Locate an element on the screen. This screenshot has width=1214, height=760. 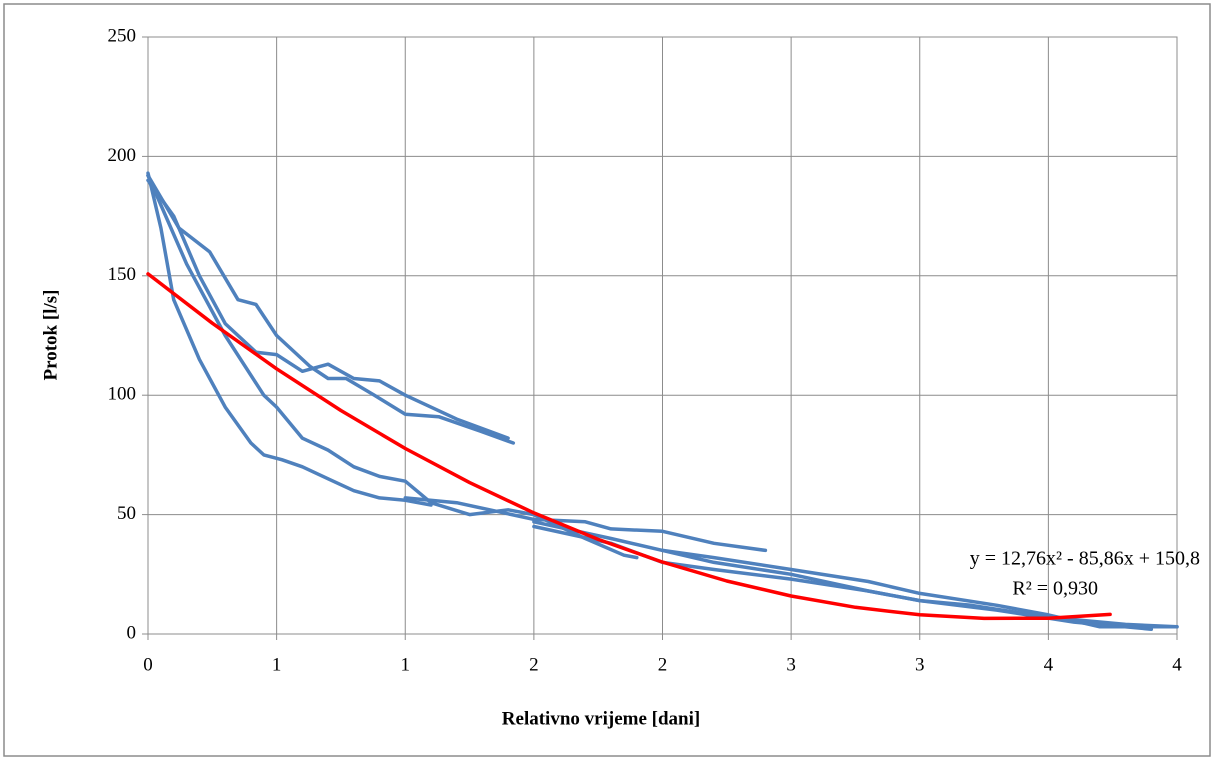
y-tick-label: 100 is located at coordinates (122, 394).